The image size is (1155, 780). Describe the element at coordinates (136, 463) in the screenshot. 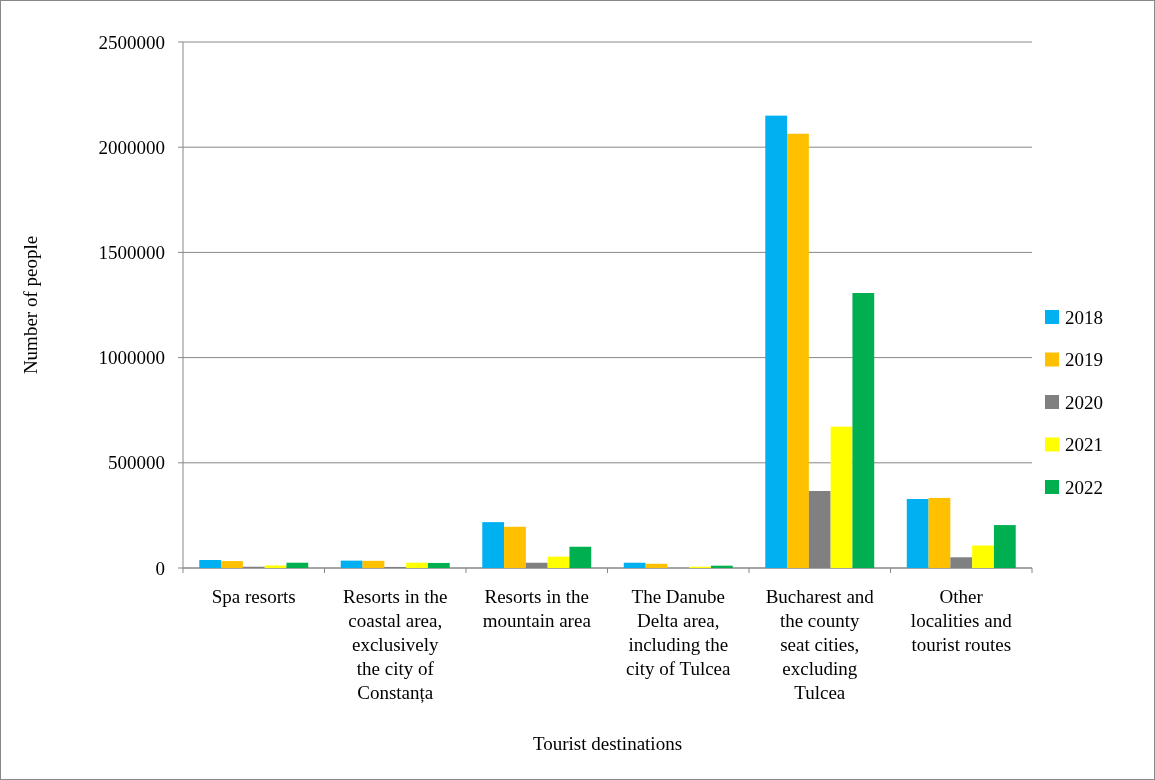

I see `y-tick-label: 500000` at that location.